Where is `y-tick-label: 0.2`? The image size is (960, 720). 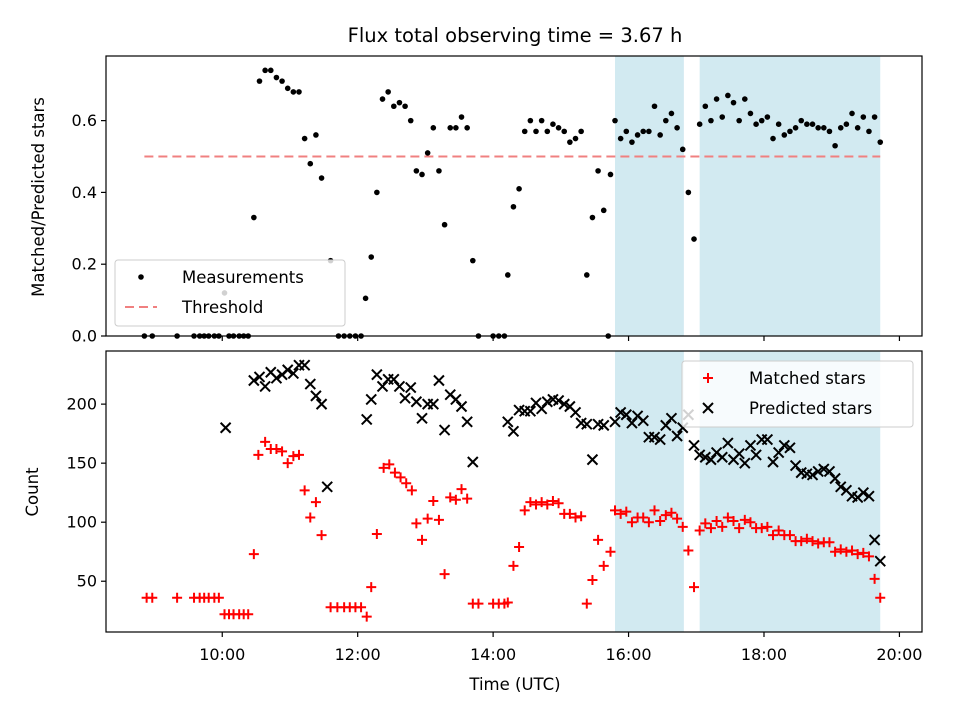
y-tick-label: 0.2 is located at coordinates (84, 264).